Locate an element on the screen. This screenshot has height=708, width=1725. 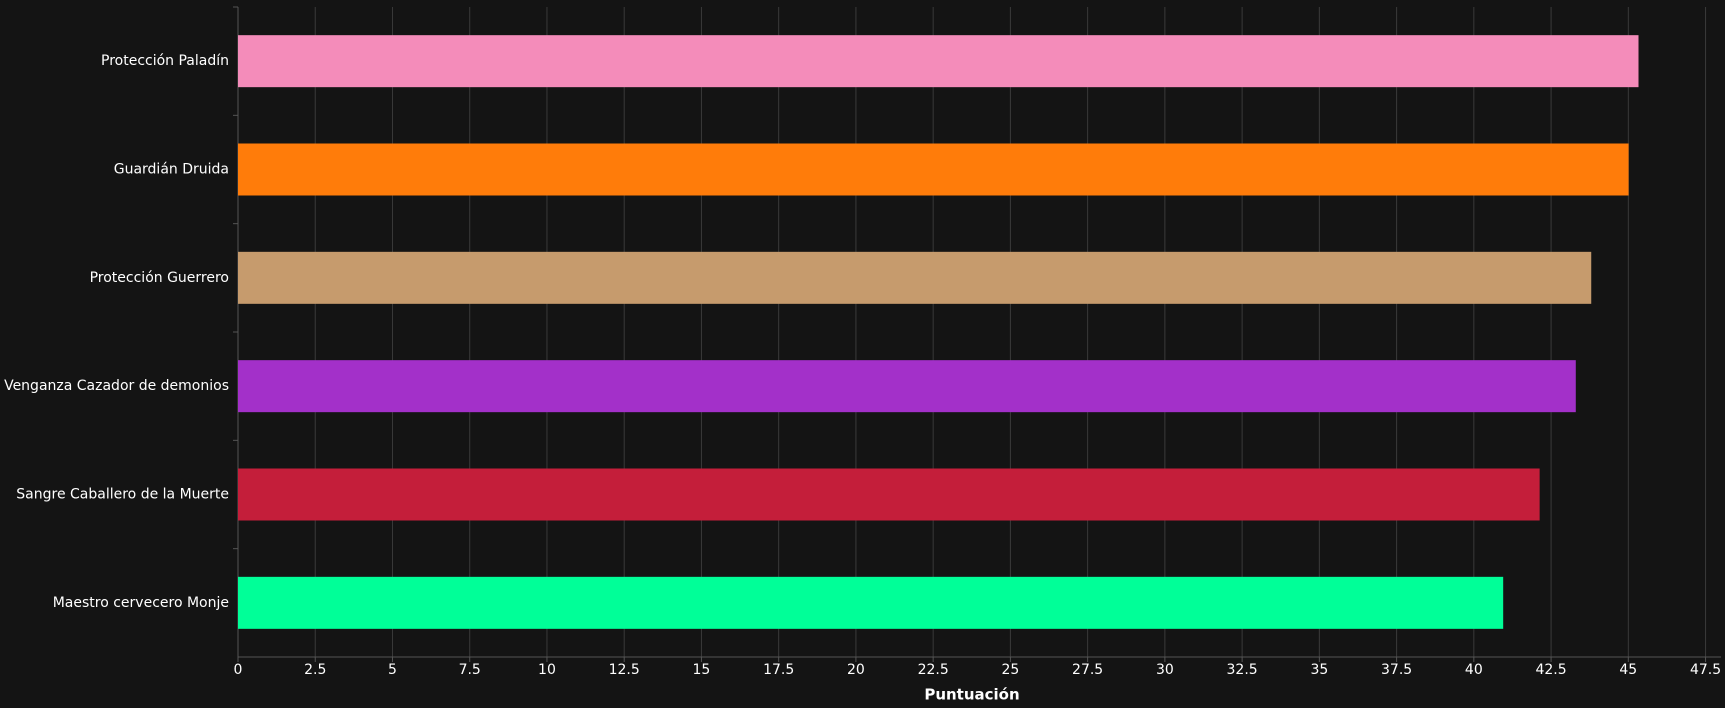
x-tick-label: 45 is located at coordinates (1628, 670).